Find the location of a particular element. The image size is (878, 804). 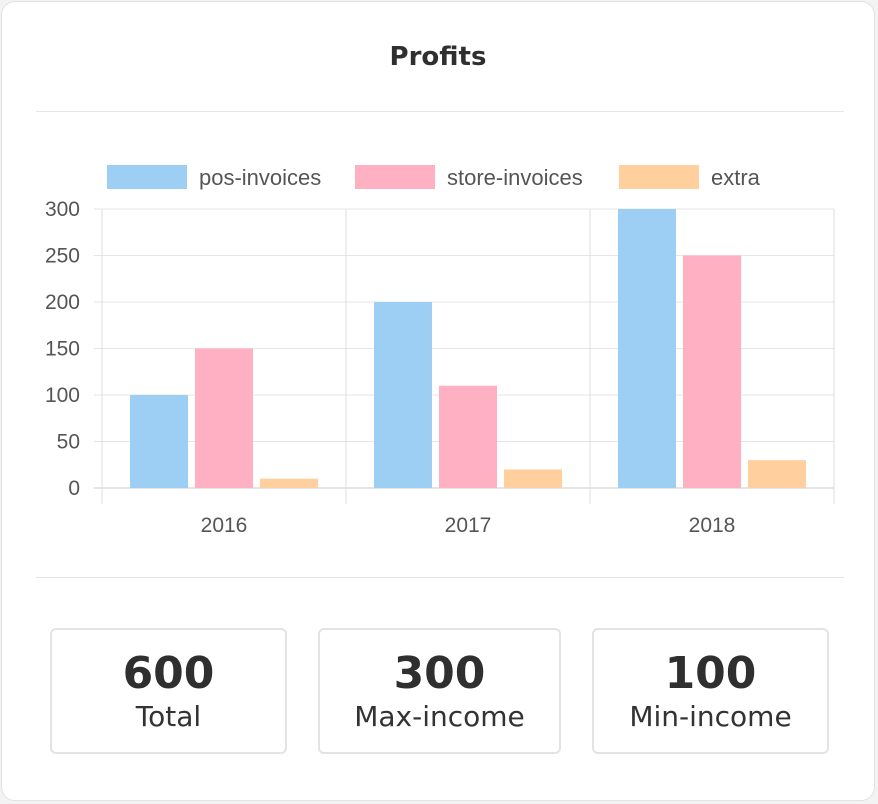

stat-total: 600 Total is located at coordinates (168, 691).